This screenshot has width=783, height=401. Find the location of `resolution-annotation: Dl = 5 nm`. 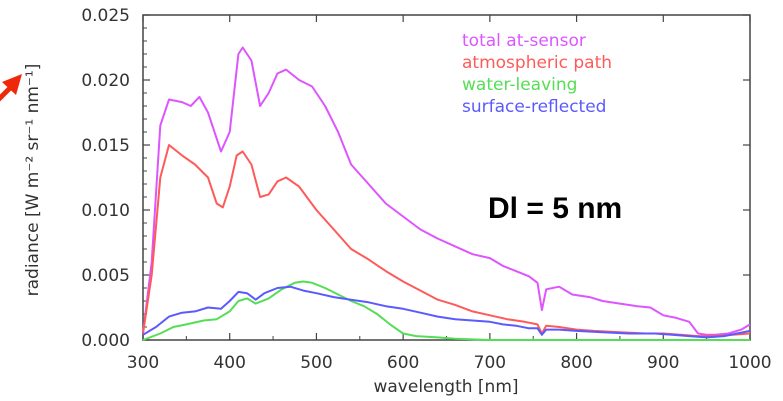

resolution-annotation: Dl = 5 nm is located at coordinates (555, 208).